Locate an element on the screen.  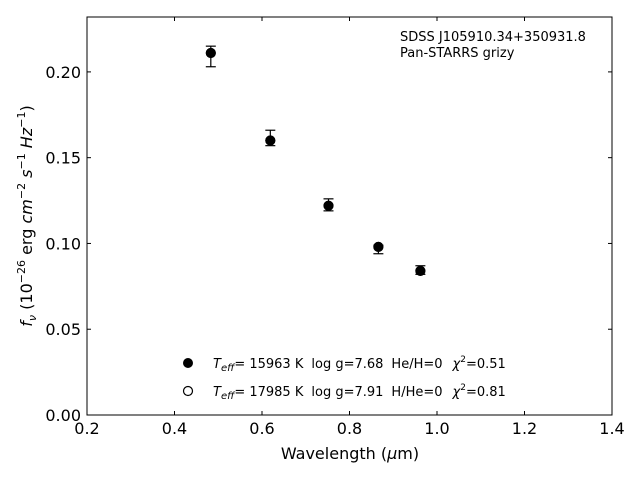
x-tick-label: 0.6 is located at coordinates (261, 428).